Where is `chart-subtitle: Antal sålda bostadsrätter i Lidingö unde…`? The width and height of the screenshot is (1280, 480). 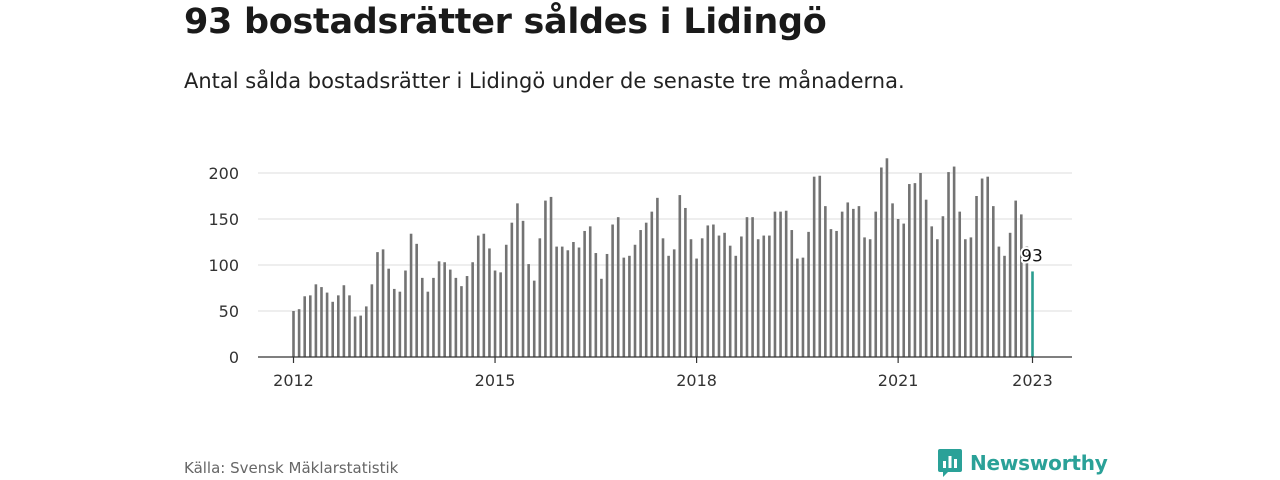 chart-subtitle: Antal sålda bostadsrätter i Lidingö unde… is located at coordinates (544, 81).